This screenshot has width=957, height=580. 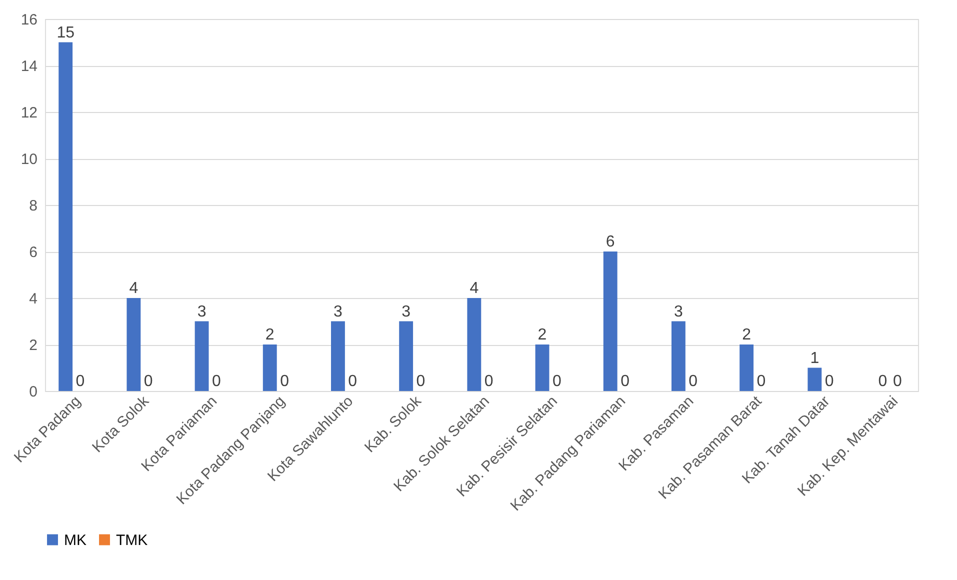 What do you see at coordinates (33, 345) in the screenshot?
I see `y-tick-label: 2` at bounding box center [33, 345].